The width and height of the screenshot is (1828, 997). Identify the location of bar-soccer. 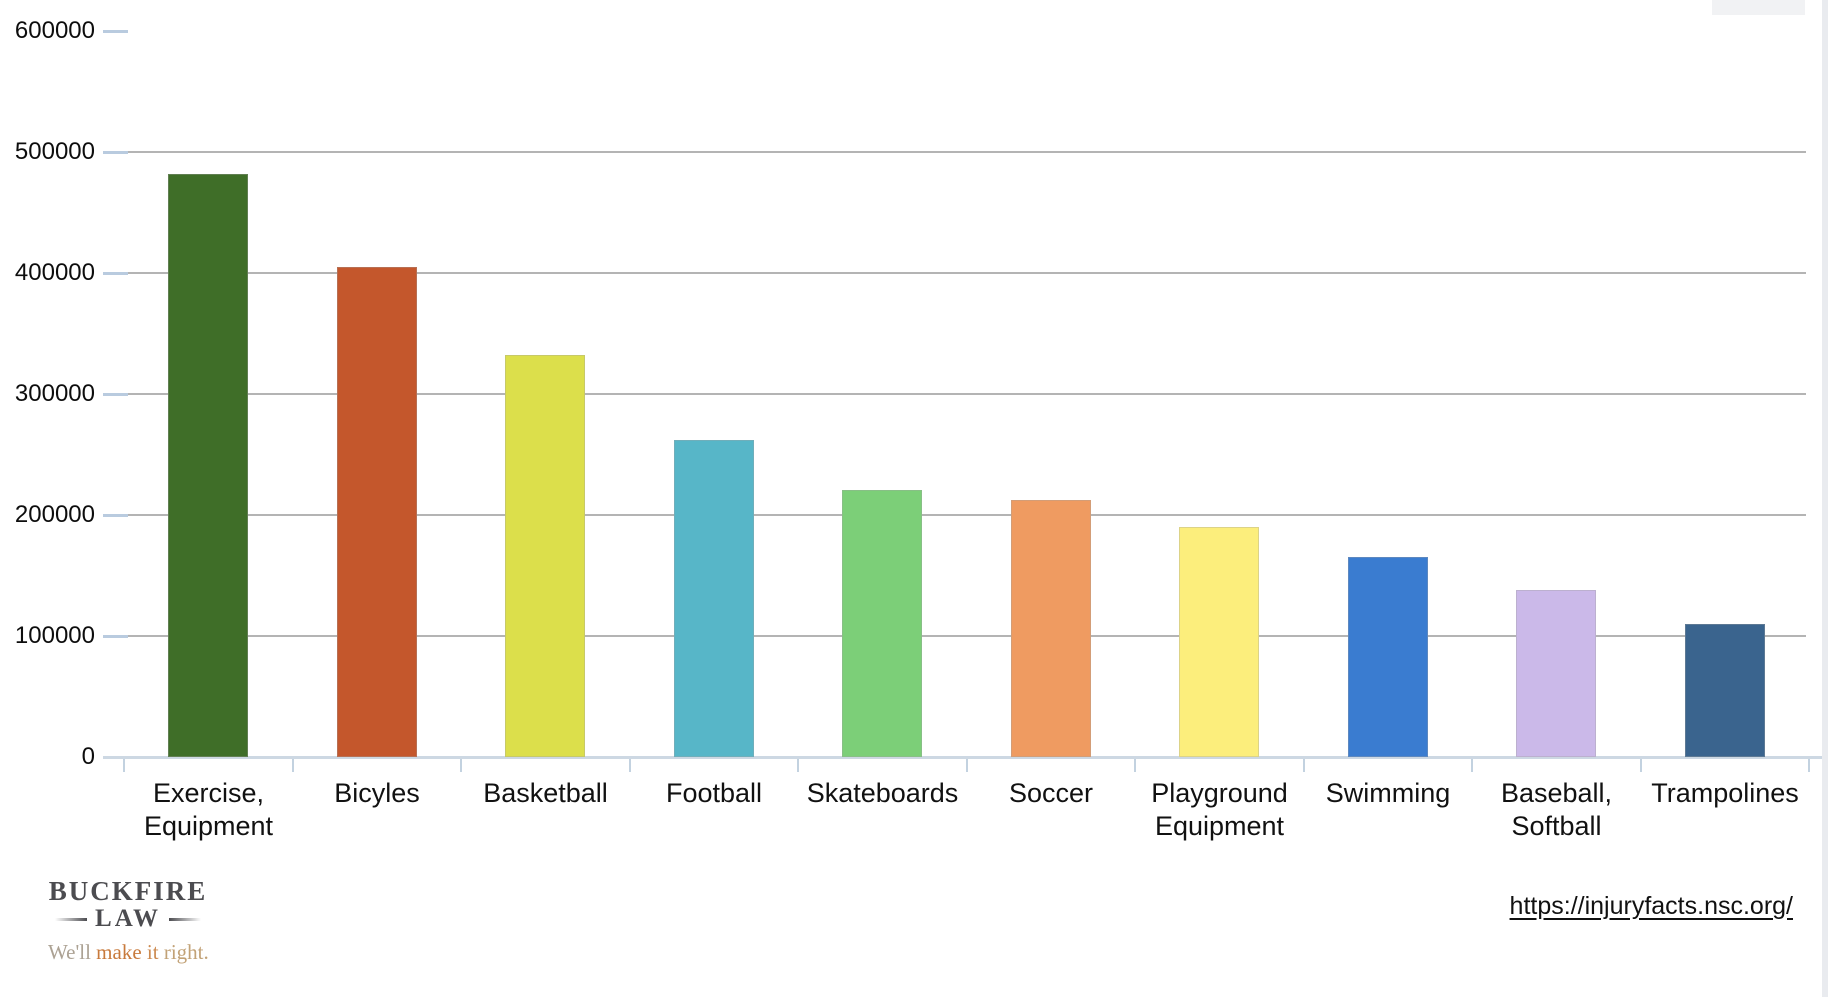
(1050, 628).